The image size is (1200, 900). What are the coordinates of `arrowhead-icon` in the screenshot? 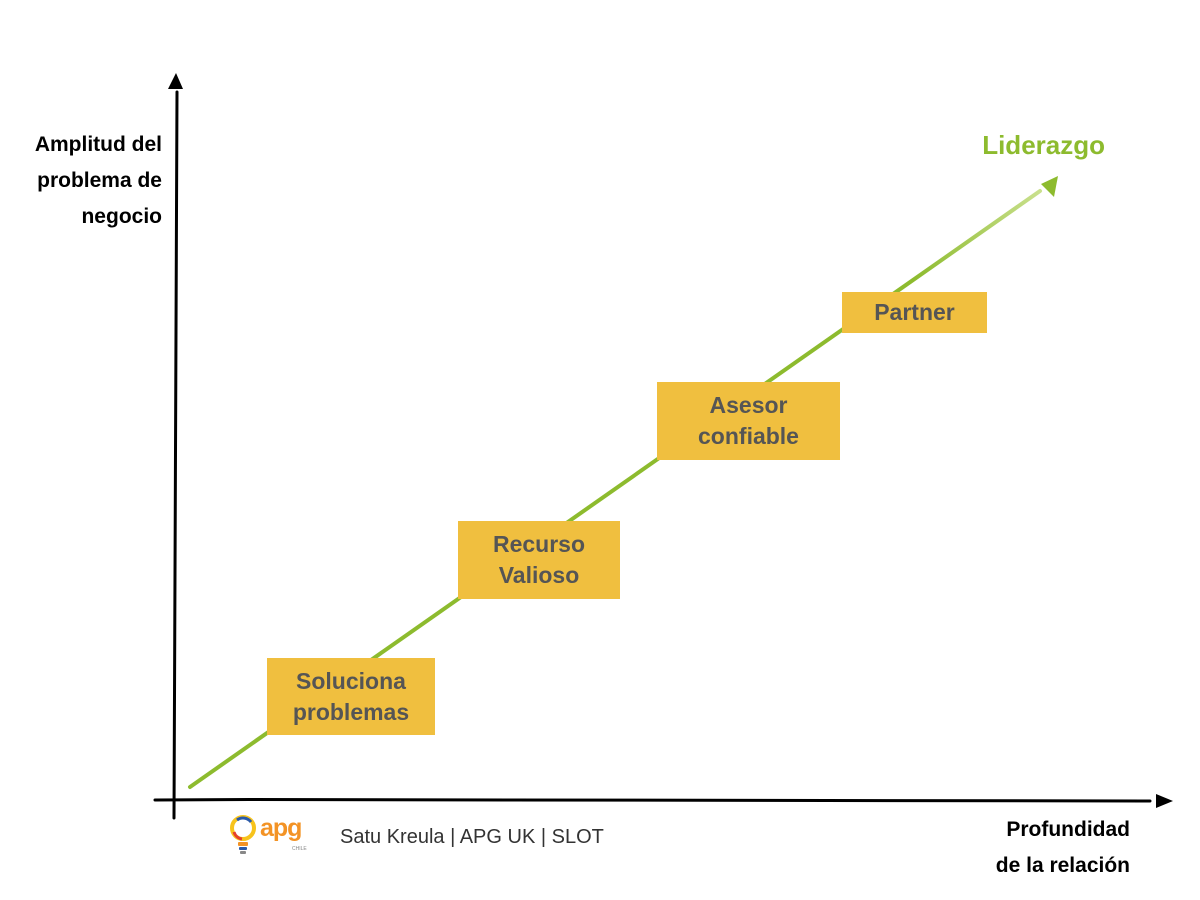 It's located at (1049, 186).